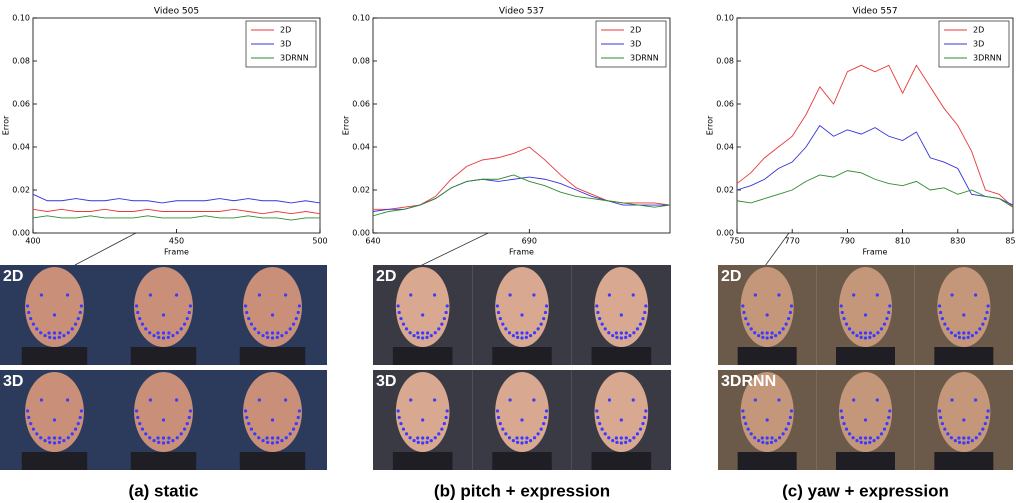 The height and width of the screenshot is (503, 1016). What do you see at coordinates (32, 241) in the screenshot?
I see `x-tick-label: 400` at bounding box center [32, 241].